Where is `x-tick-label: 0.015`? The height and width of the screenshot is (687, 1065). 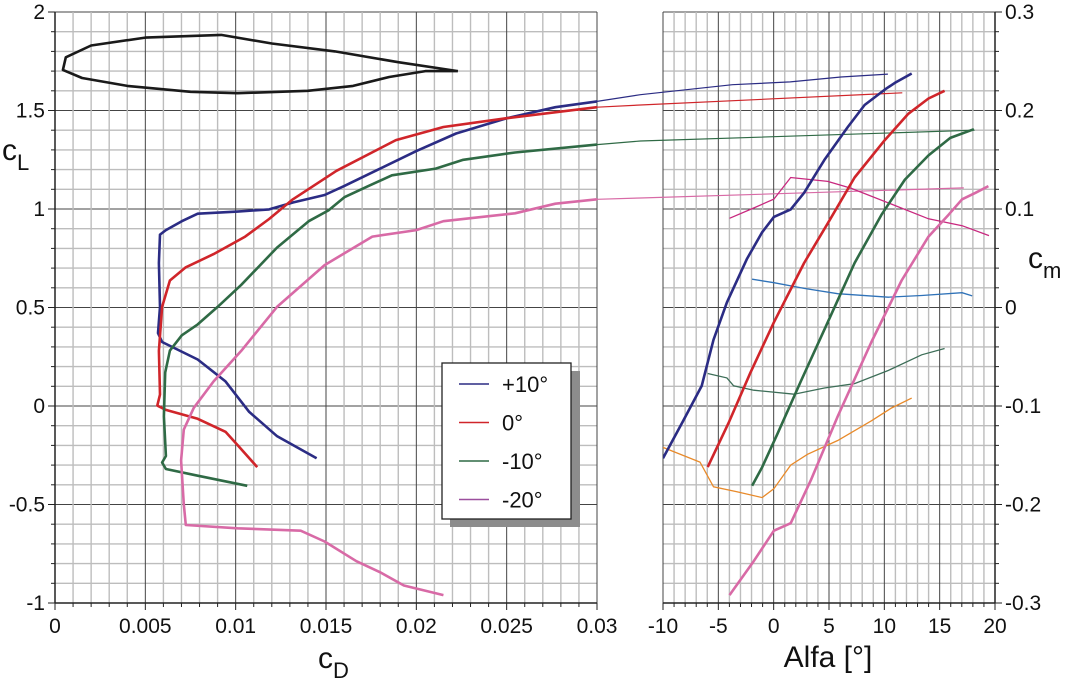
x-tick-label: 0.015 is located at coordinates (326, 626).